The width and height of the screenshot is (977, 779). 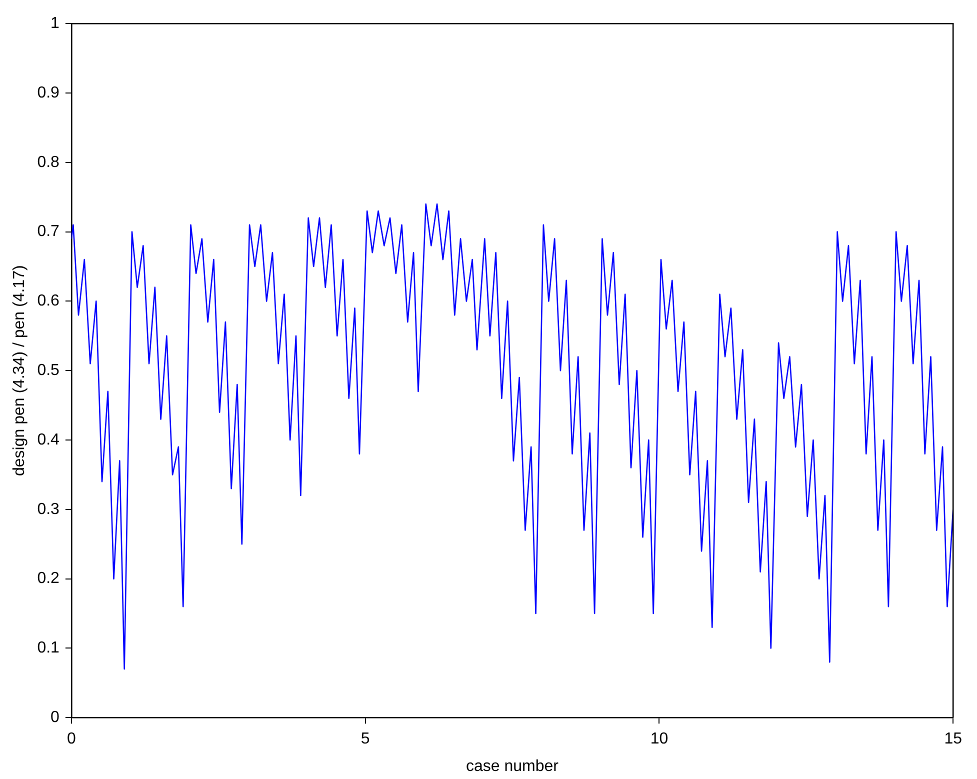 What do you see at coordinates (48, 439) in the screenshot?
I see `y-tick-label: 0.4` at bounding box center [48, 439].